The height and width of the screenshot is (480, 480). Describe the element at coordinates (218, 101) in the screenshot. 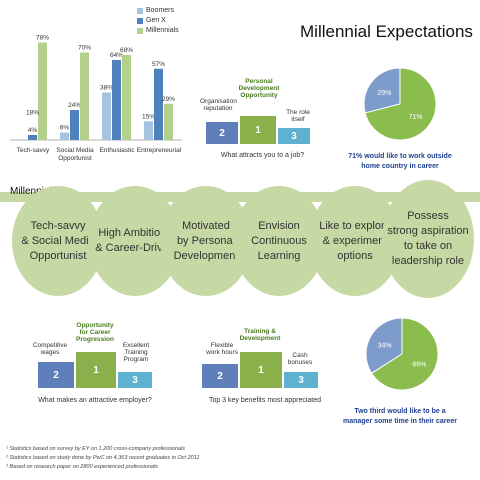

I see `podium-left-line: Organisation` at that location.